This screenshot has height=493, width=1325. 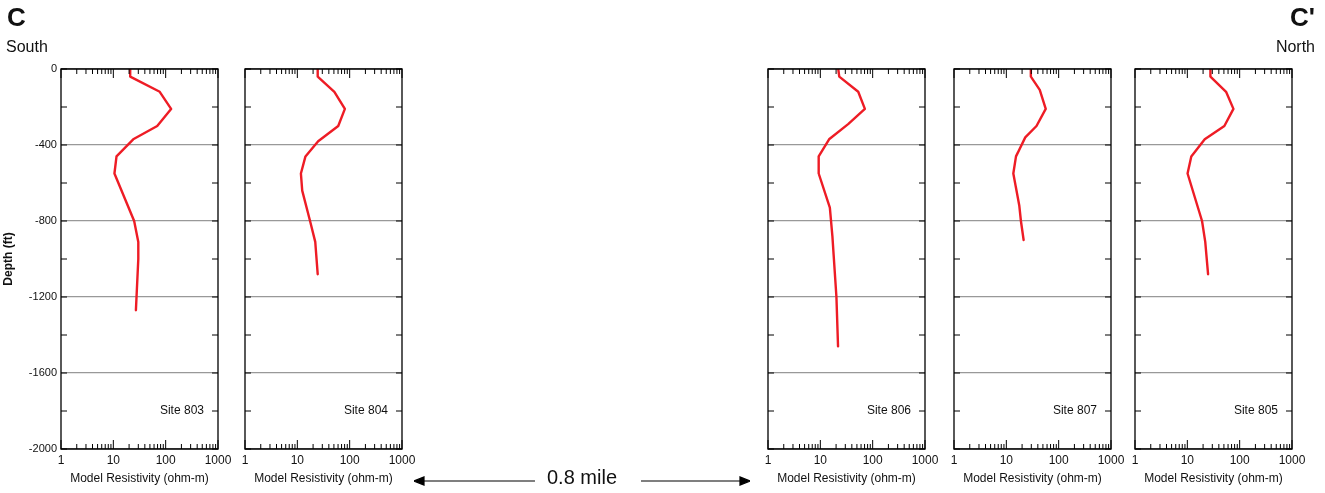 What do you see at coordinates (366, 410) in the screenshot?
I see `annotation: Site 804` at bounding box center [366, 410].